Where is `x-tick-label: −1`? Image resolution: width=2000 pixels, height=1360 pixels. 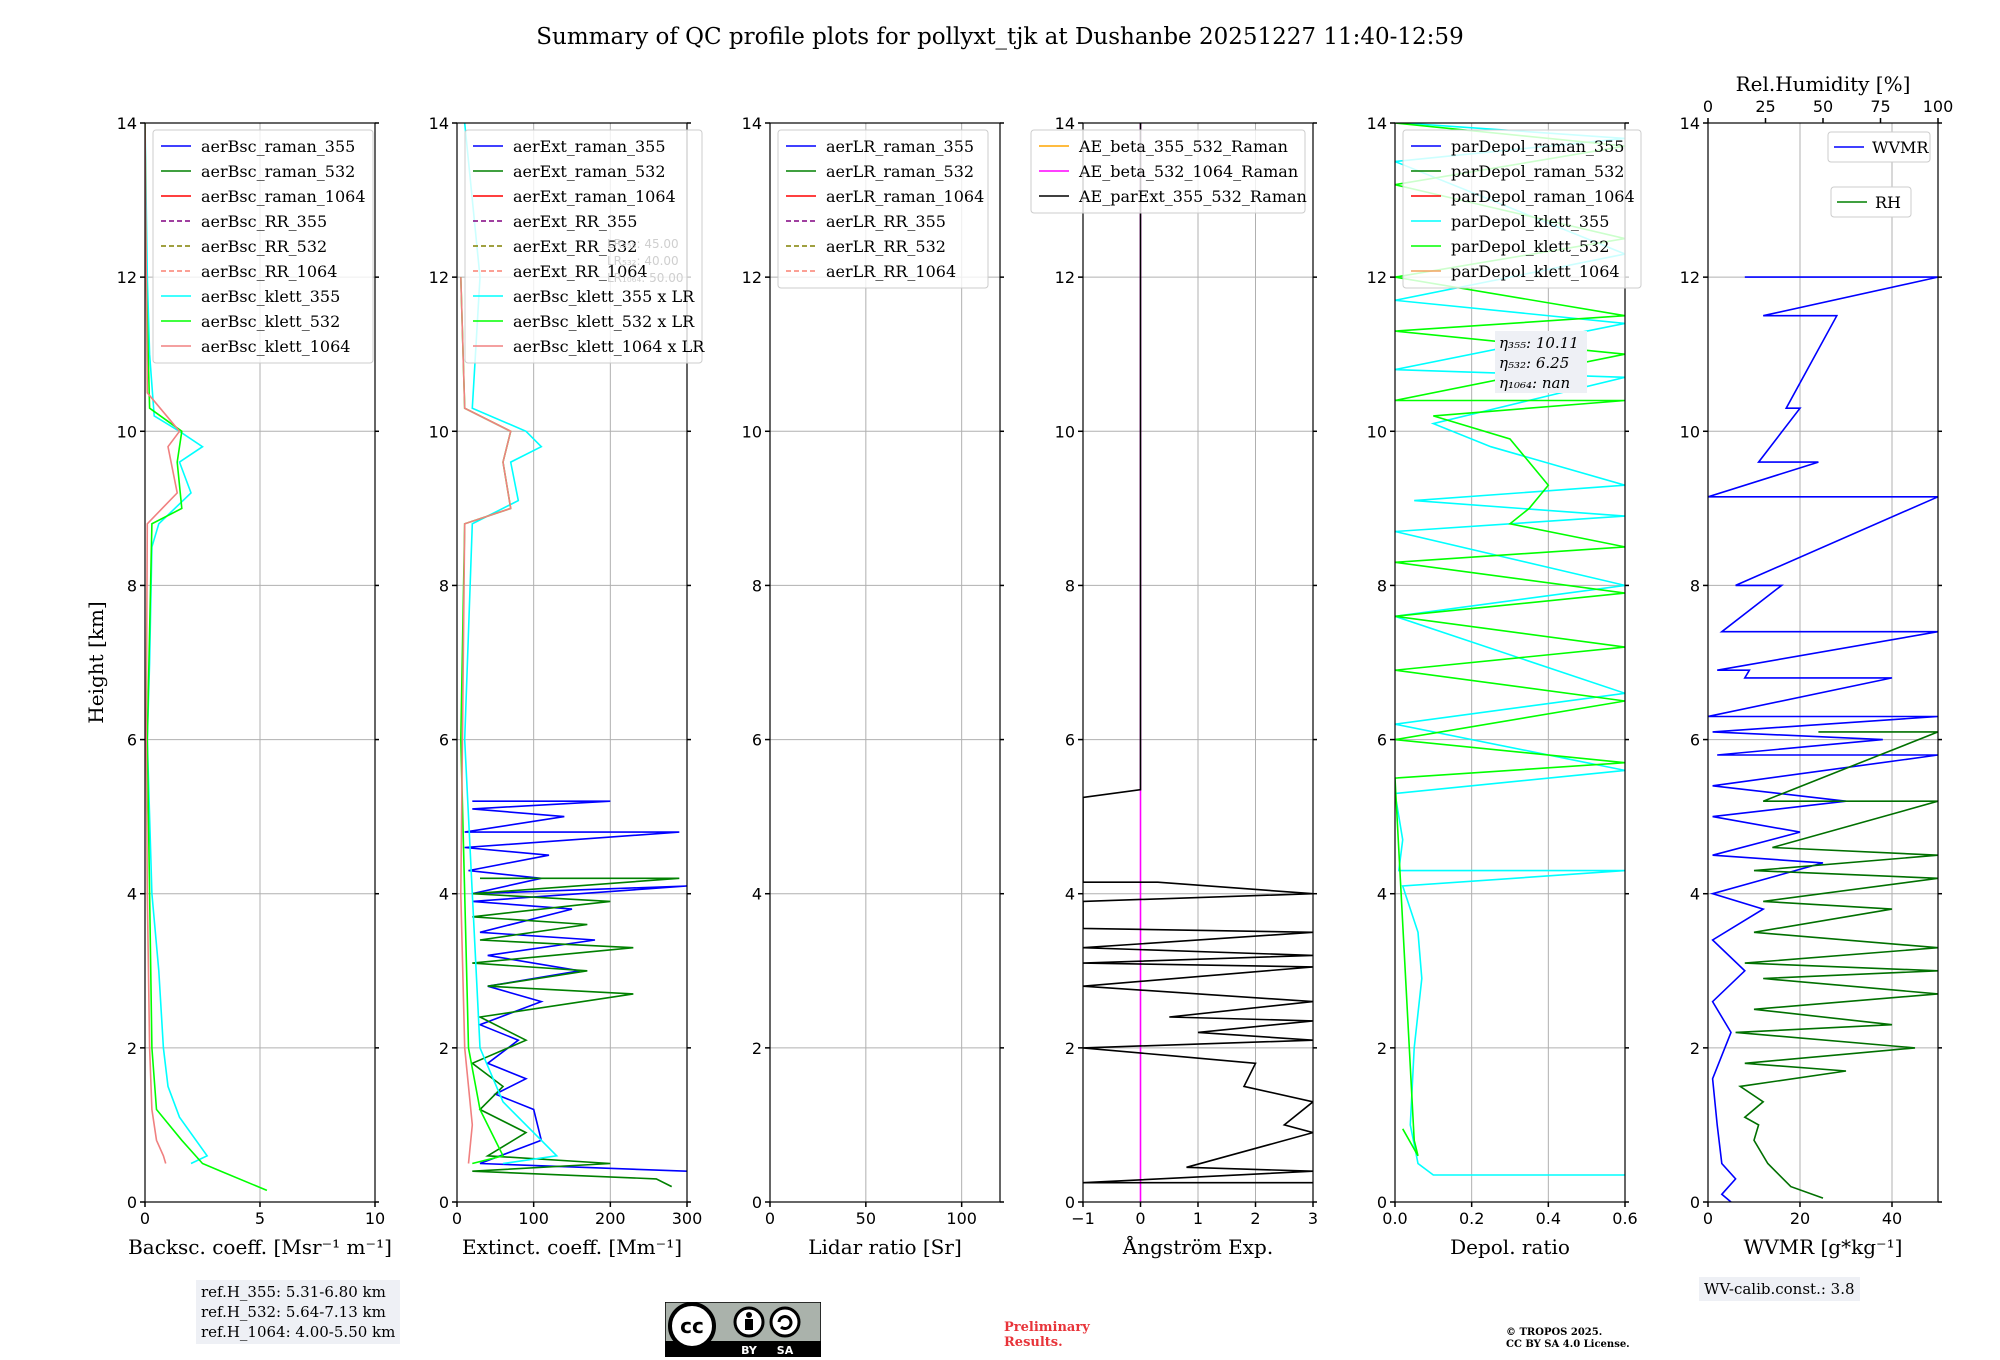 x-tick-label: −1 is located at coordinates (1083, 1218).